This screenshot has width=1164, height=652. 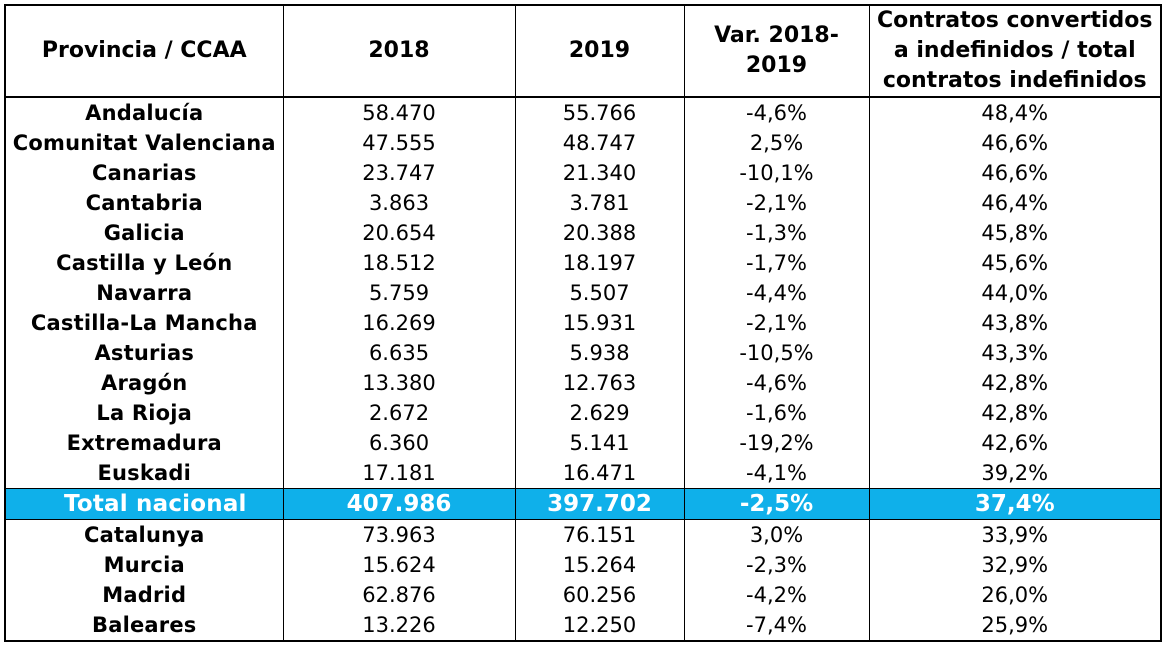 I want to click on cell-2019: 48.747, so click(x=599, y=143).